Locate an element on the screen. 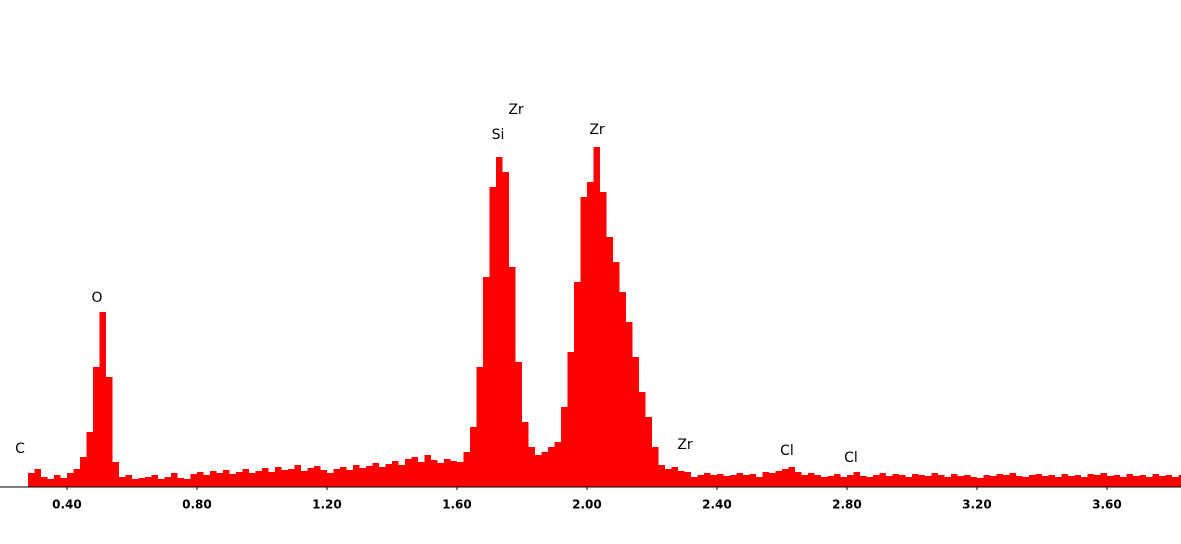 Image resolution: width=1181 pixels, height=544 pixels. x-tick-label: 3.60 is located at coordinates (1107, 505).